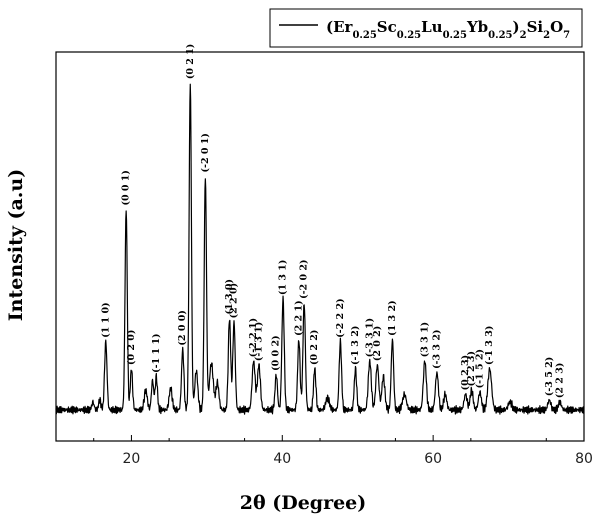 The image size is (600, 523). Describe the element at coordinates (489, 345) in the screenshot. I see `peak-label: (-1 3 3)` at that location.